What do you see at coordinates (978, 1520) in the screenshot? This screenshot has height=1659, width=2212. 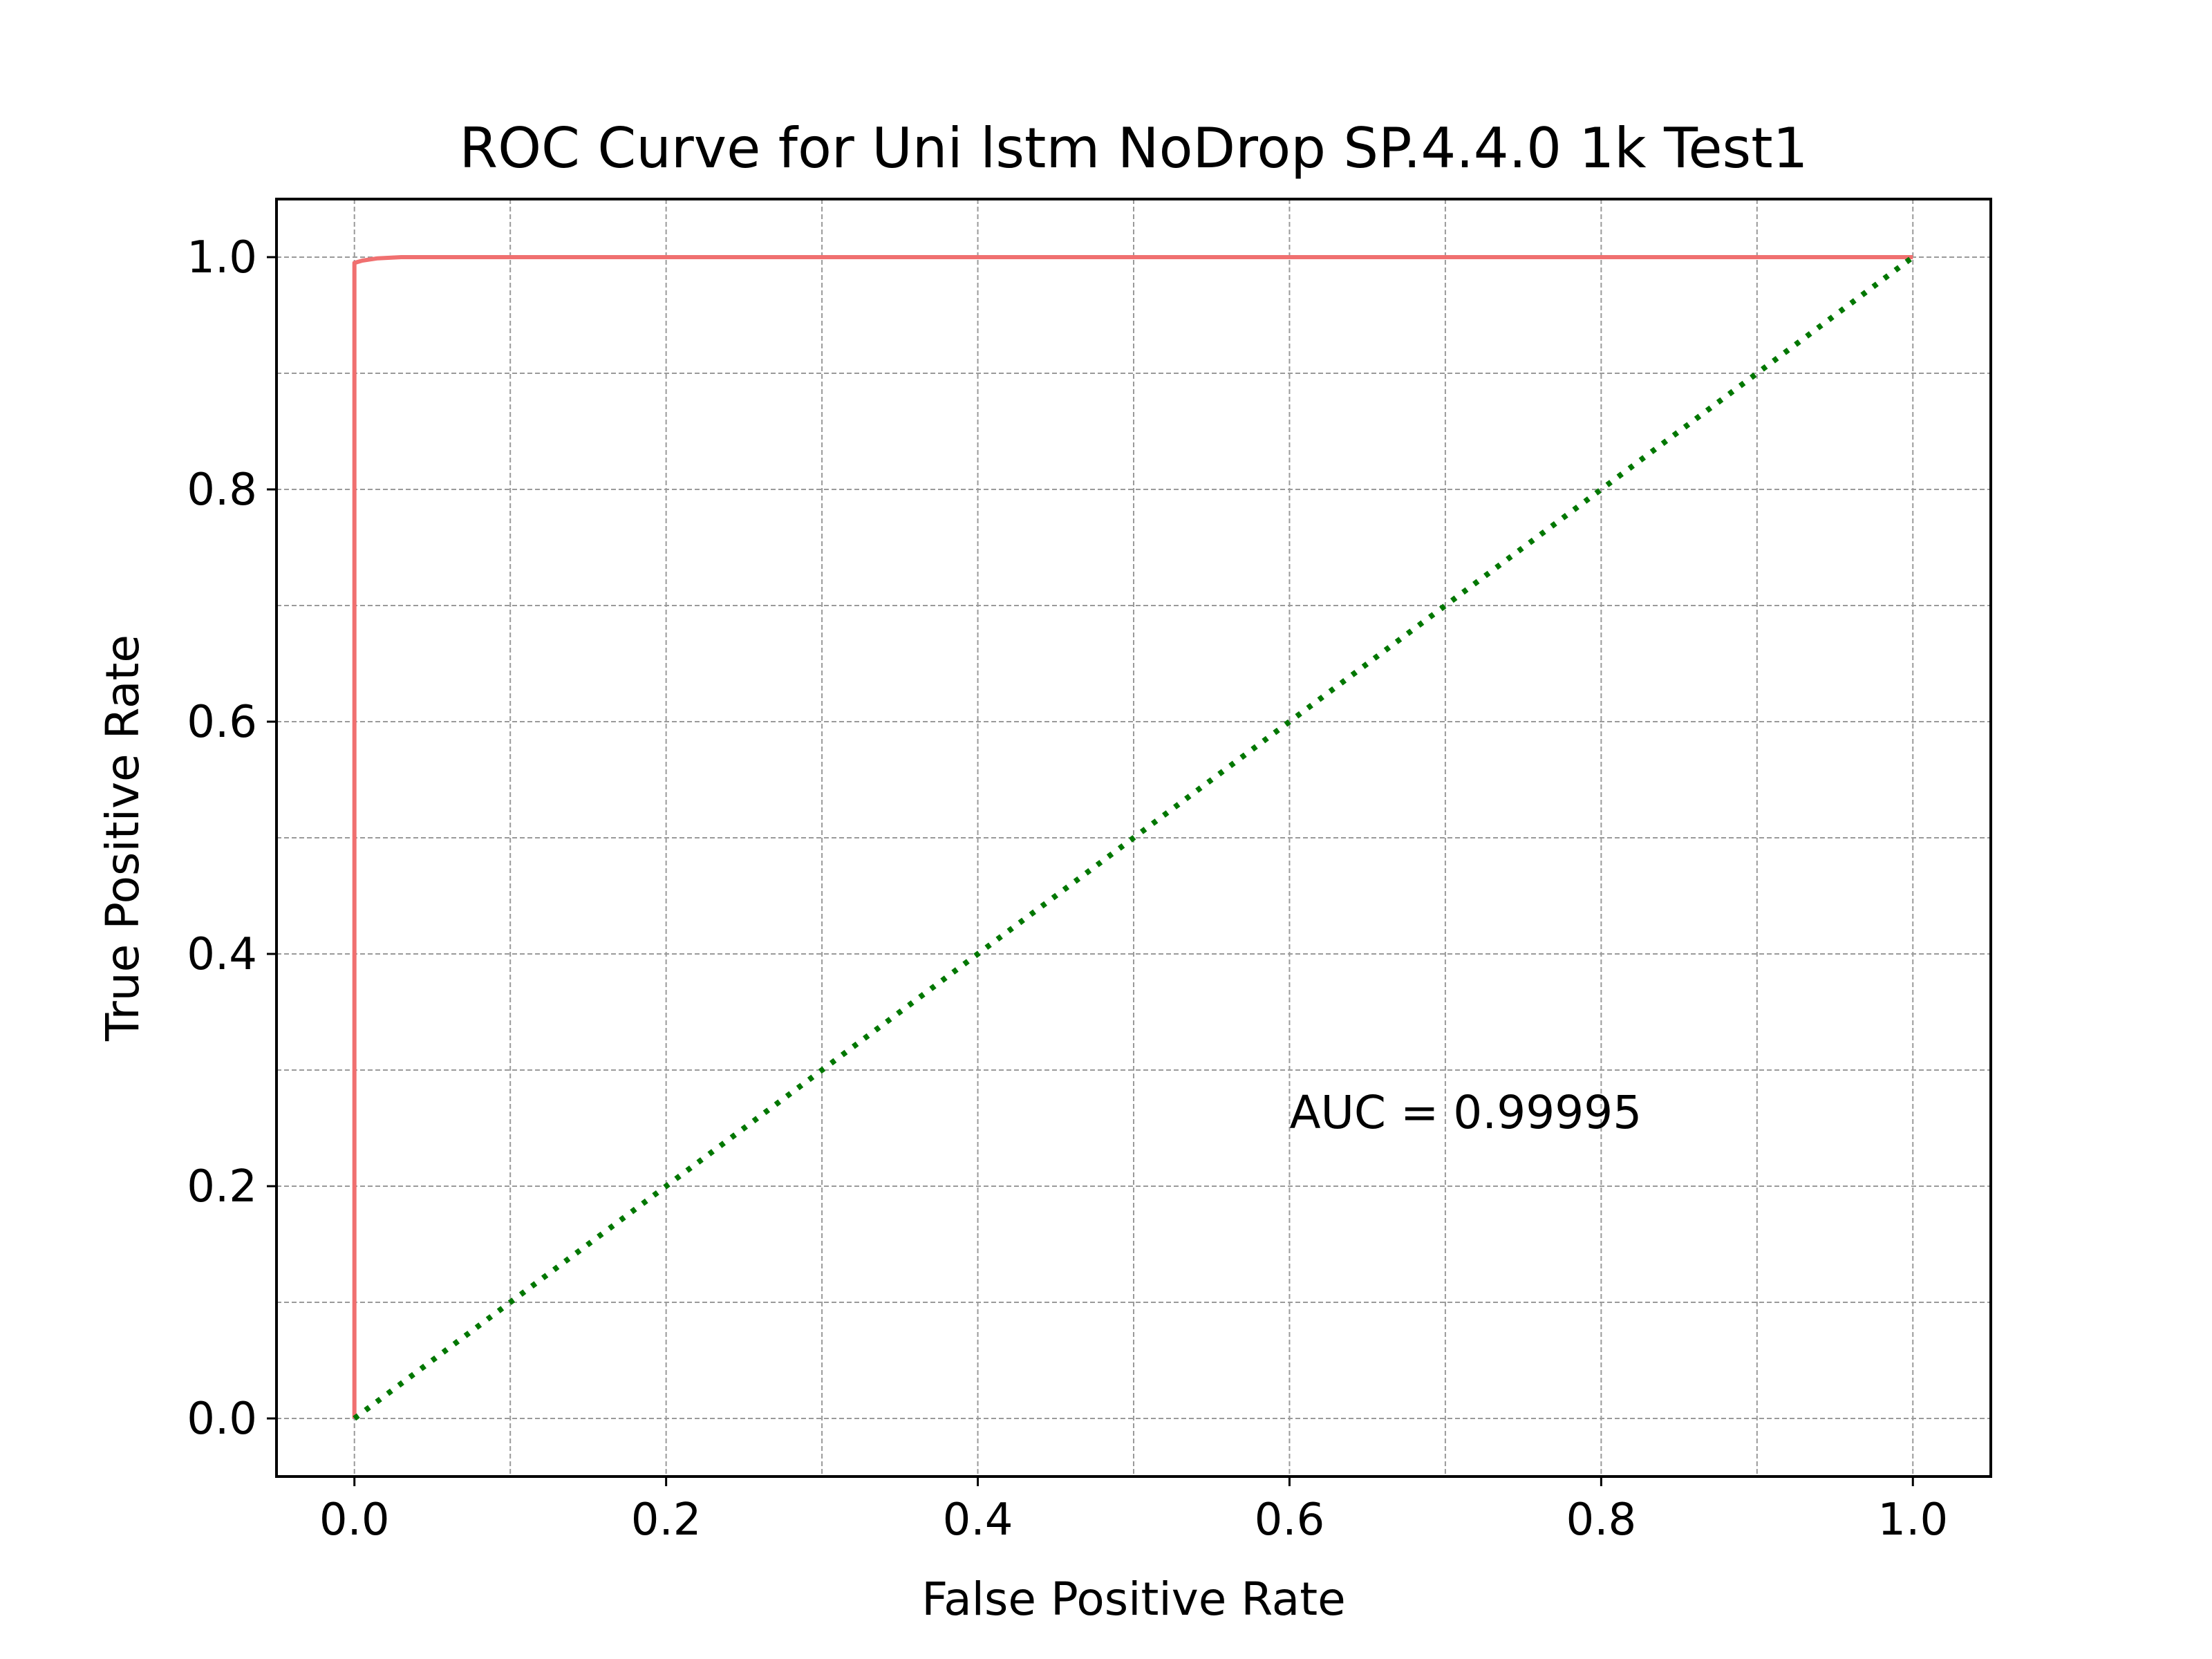 I see `x-tick-label: 0.4` at bounding box center [978, 1520].